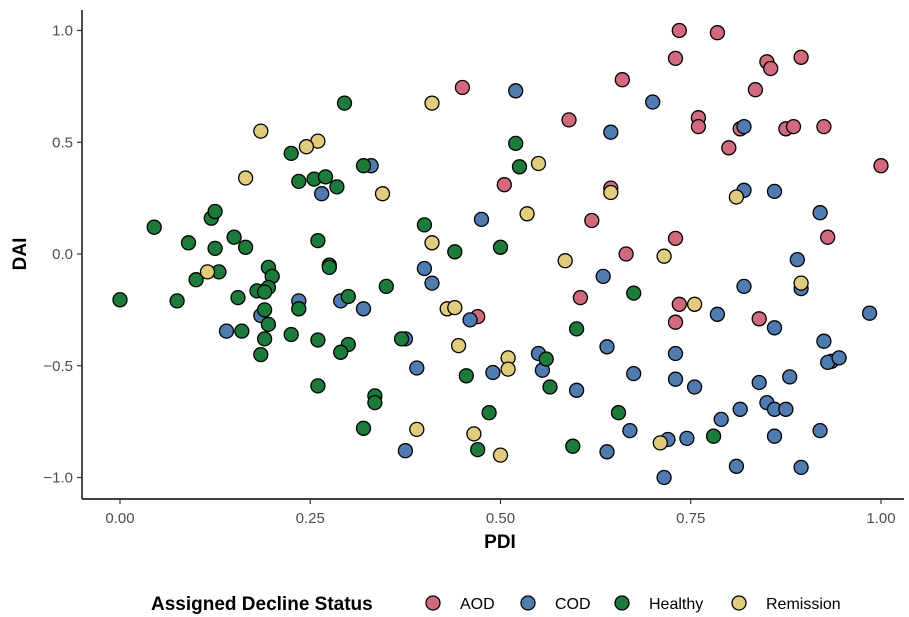 The width and height of the screenshot is (909, 617). I want to click on legend-key-cod, so click(528, 603).